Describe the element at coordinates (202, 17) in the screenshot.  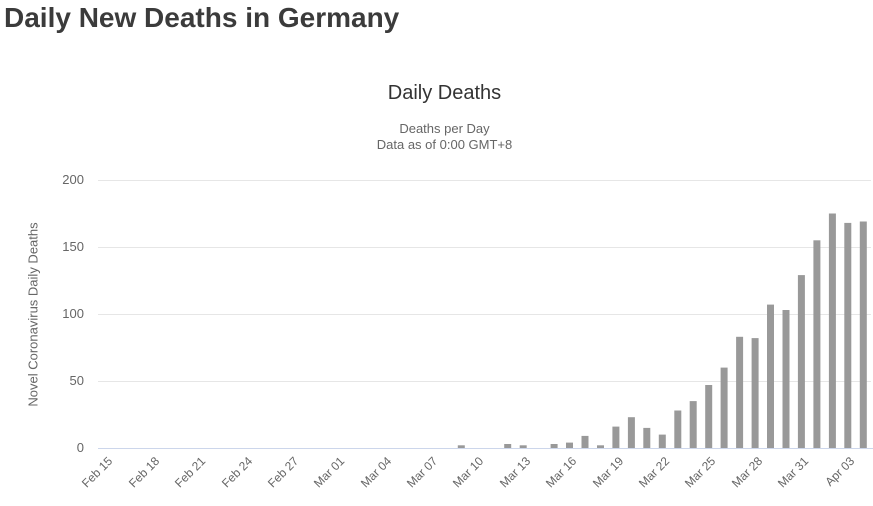
I see `page-title: Daily New Deaths in Germany` at that location.